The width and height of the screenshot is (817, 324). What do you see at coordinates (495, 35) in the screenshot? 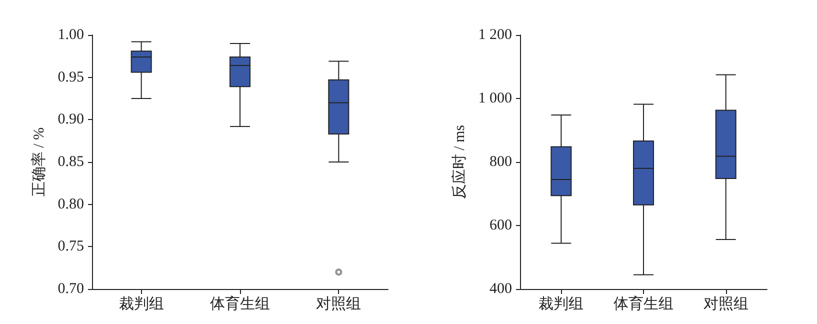
I see `y-tick-label: 1 200` at bounding box center [495, 35].